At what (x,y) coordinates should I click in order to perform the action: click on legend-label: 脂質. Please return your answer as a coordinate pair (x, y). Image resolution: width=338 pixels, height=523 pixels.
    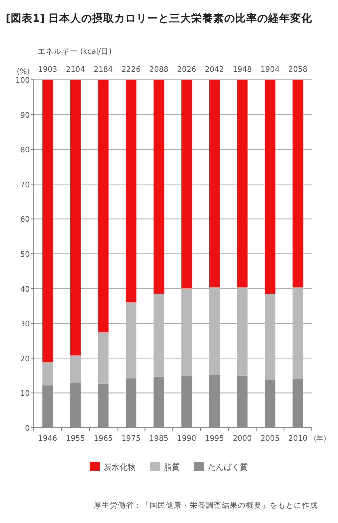
    Looking at the image, I should click on (172, 467).